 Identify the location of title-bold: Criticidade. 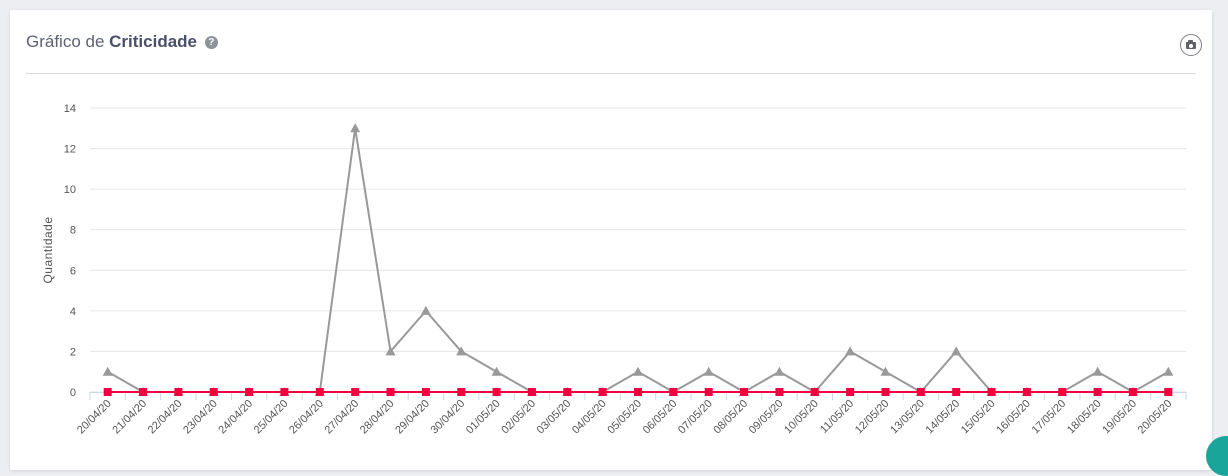
(153, 41).